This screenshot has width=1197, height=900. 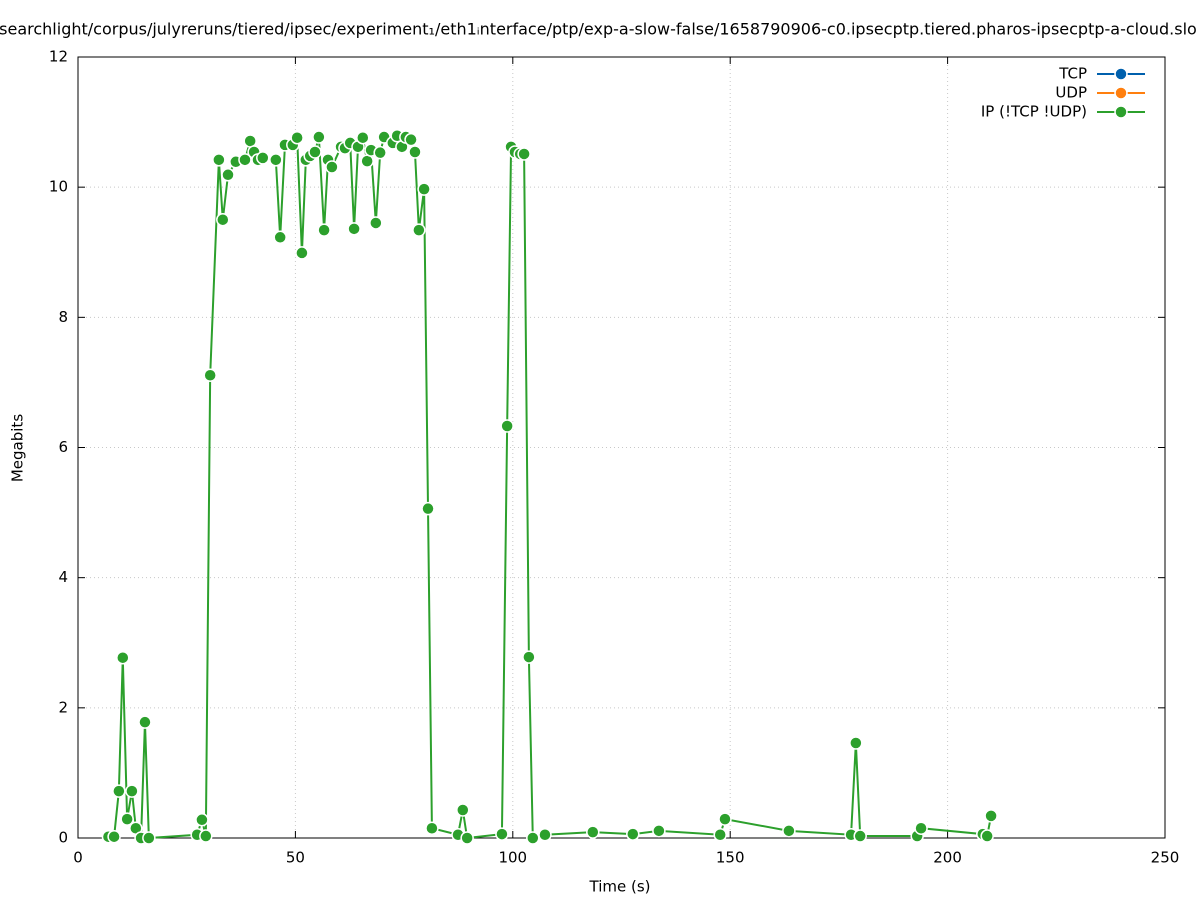 I want to click on legend-label: TCP, so click(x=1072, y=74).